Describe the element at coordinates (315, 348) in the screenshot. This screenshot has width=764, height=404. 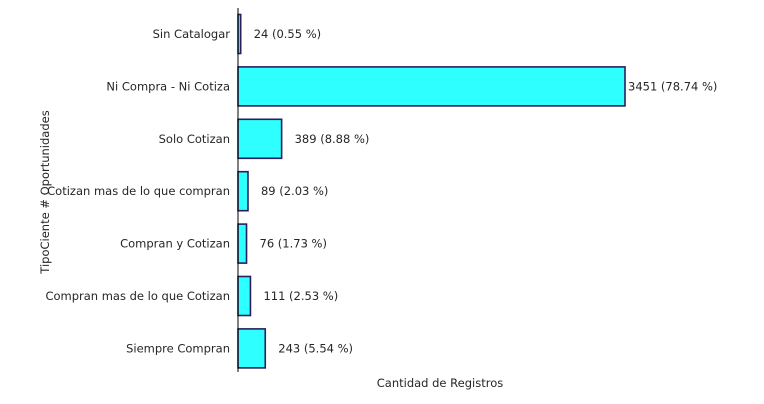
I see `bar-value-label: 243 (5.54 %)` at that location.